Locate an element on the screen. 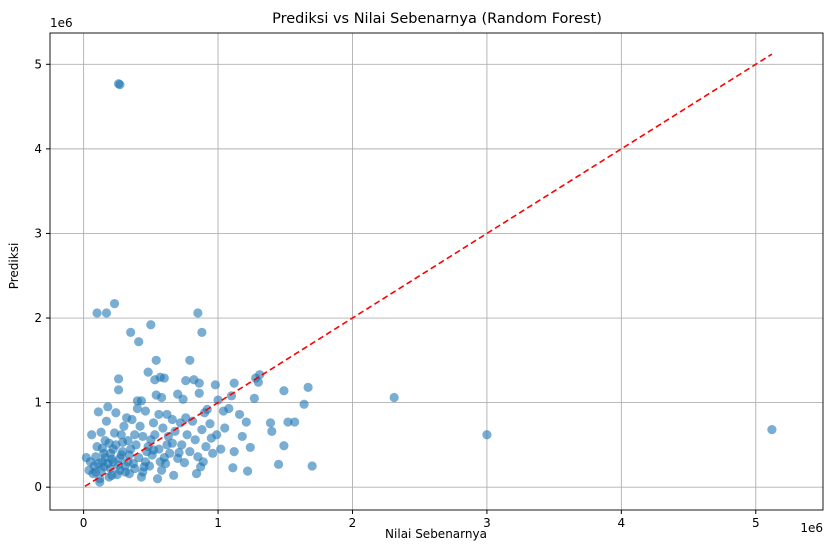 This screenshot has width=833, height=547. y-offset-label: 1e6 is located at coordinates (61, 23).